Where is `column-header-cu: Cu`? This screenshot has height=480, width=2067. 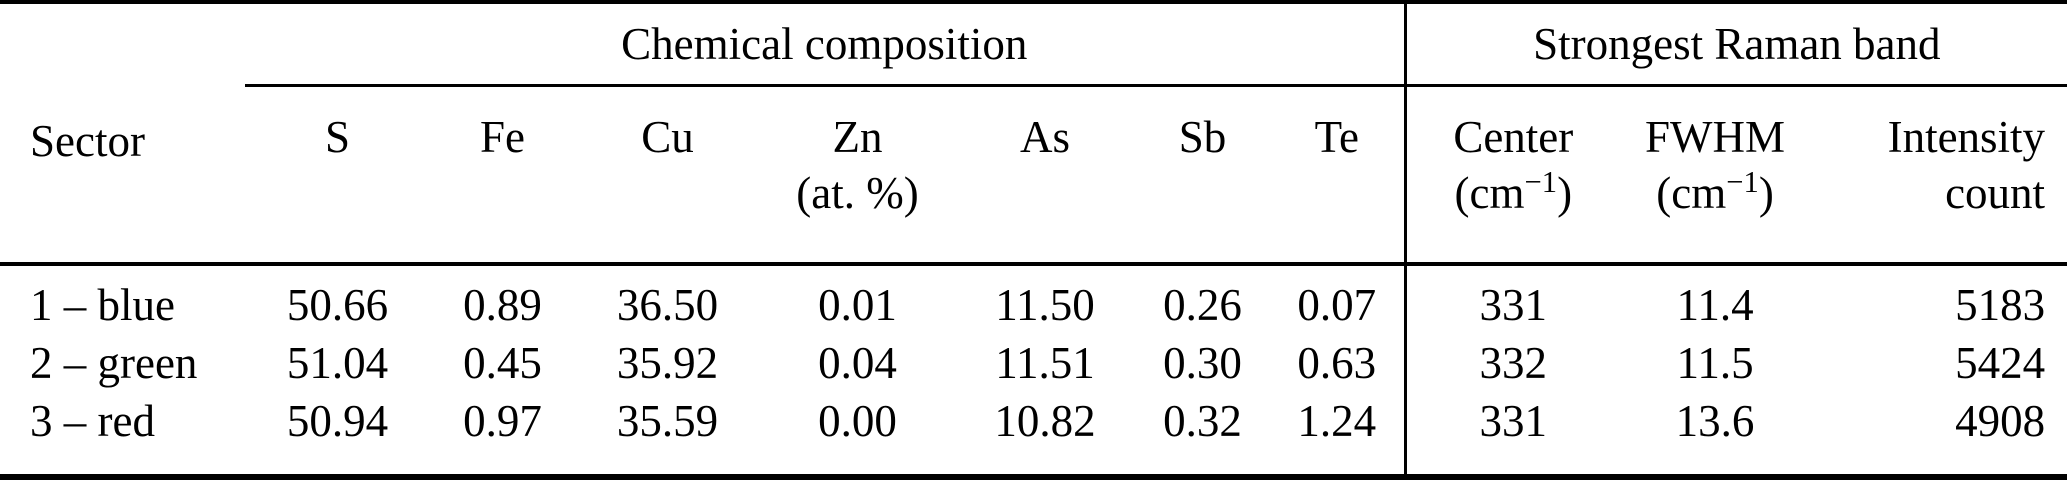 column-header-cu: Cu is located at coordinates (667, 174).